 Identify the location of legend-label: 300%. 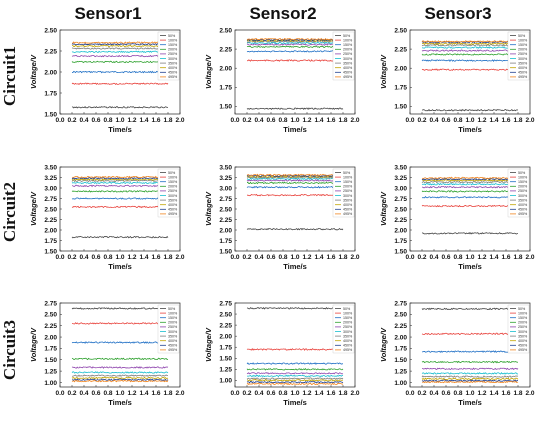
(173, 196).